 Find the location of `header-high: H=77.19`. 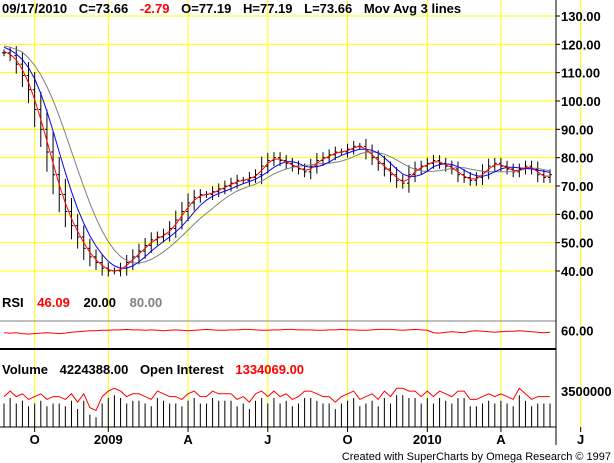

header-high: H=77.19 is located at coordinates (268, 8).